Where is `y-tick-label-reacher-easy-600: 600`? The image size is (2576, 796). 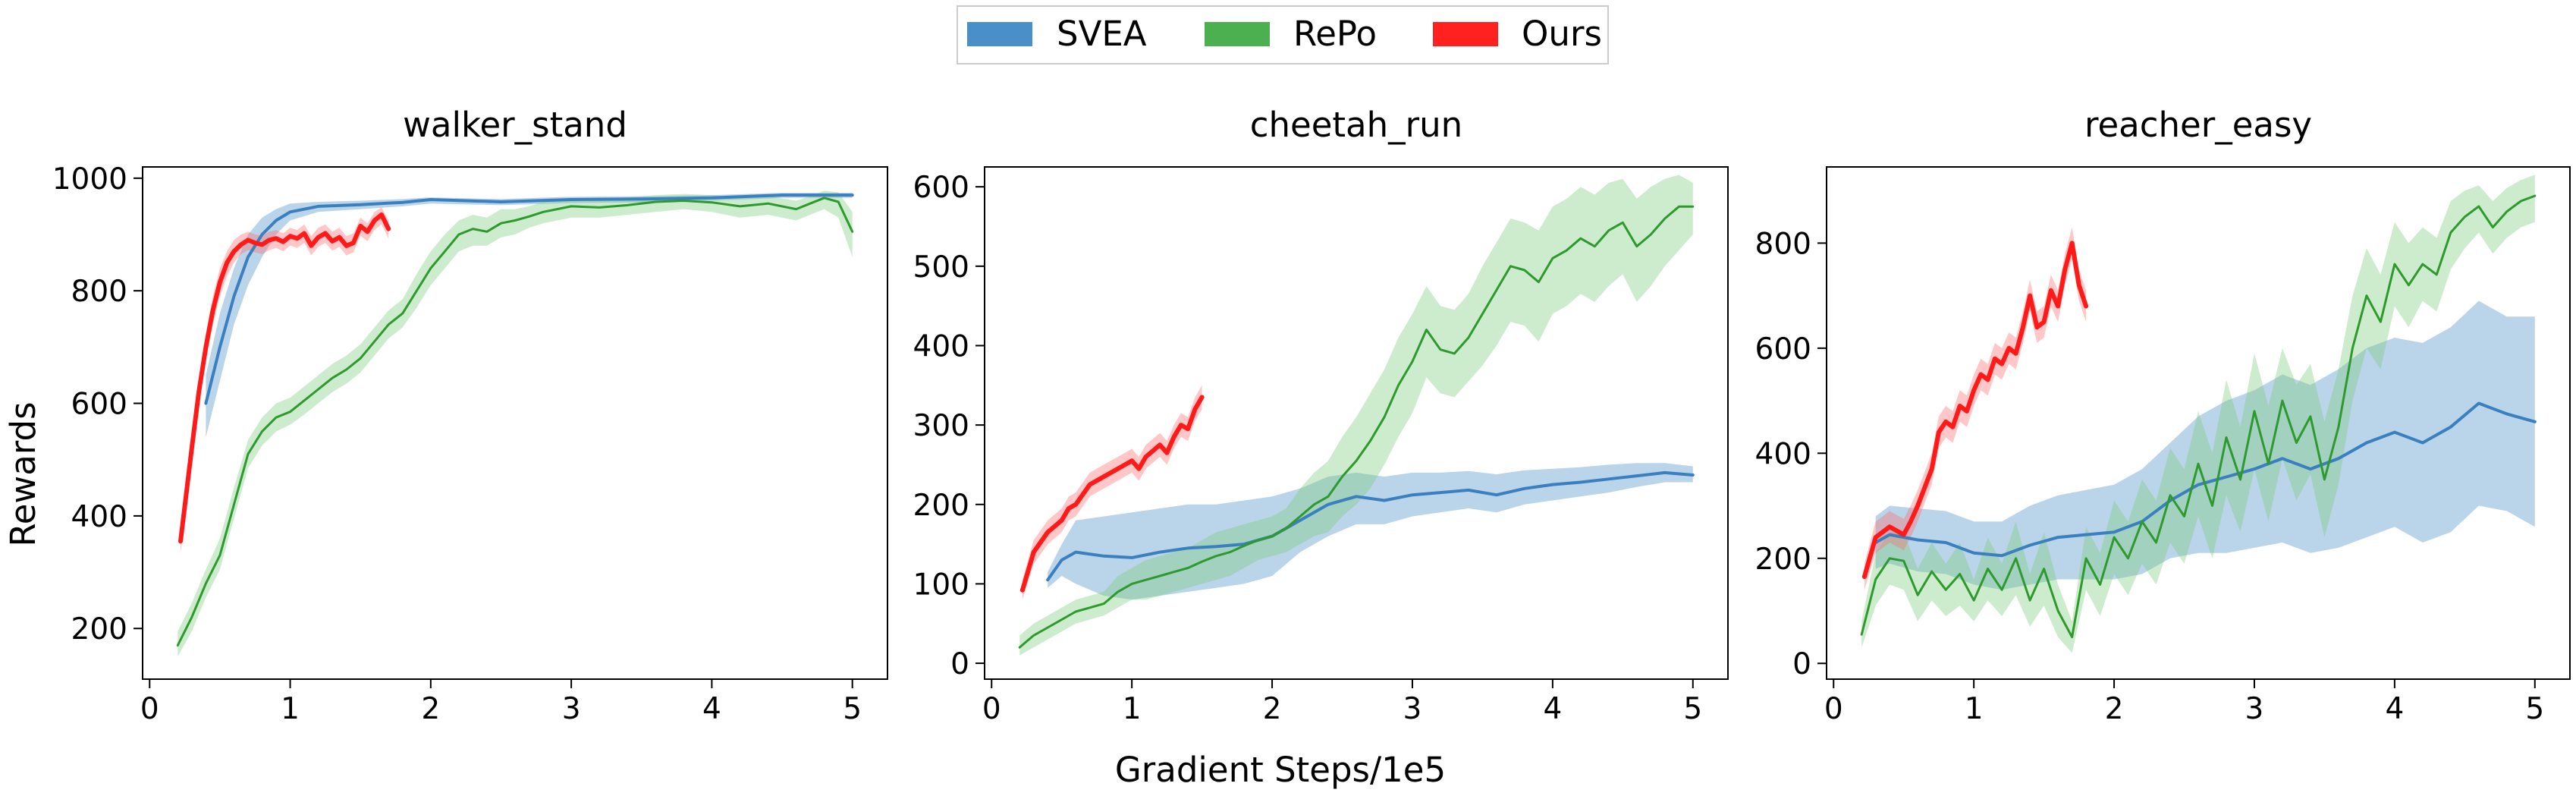 y-tick-label-reacher-easy-600: 600 is located at coordinates (1783, 349).